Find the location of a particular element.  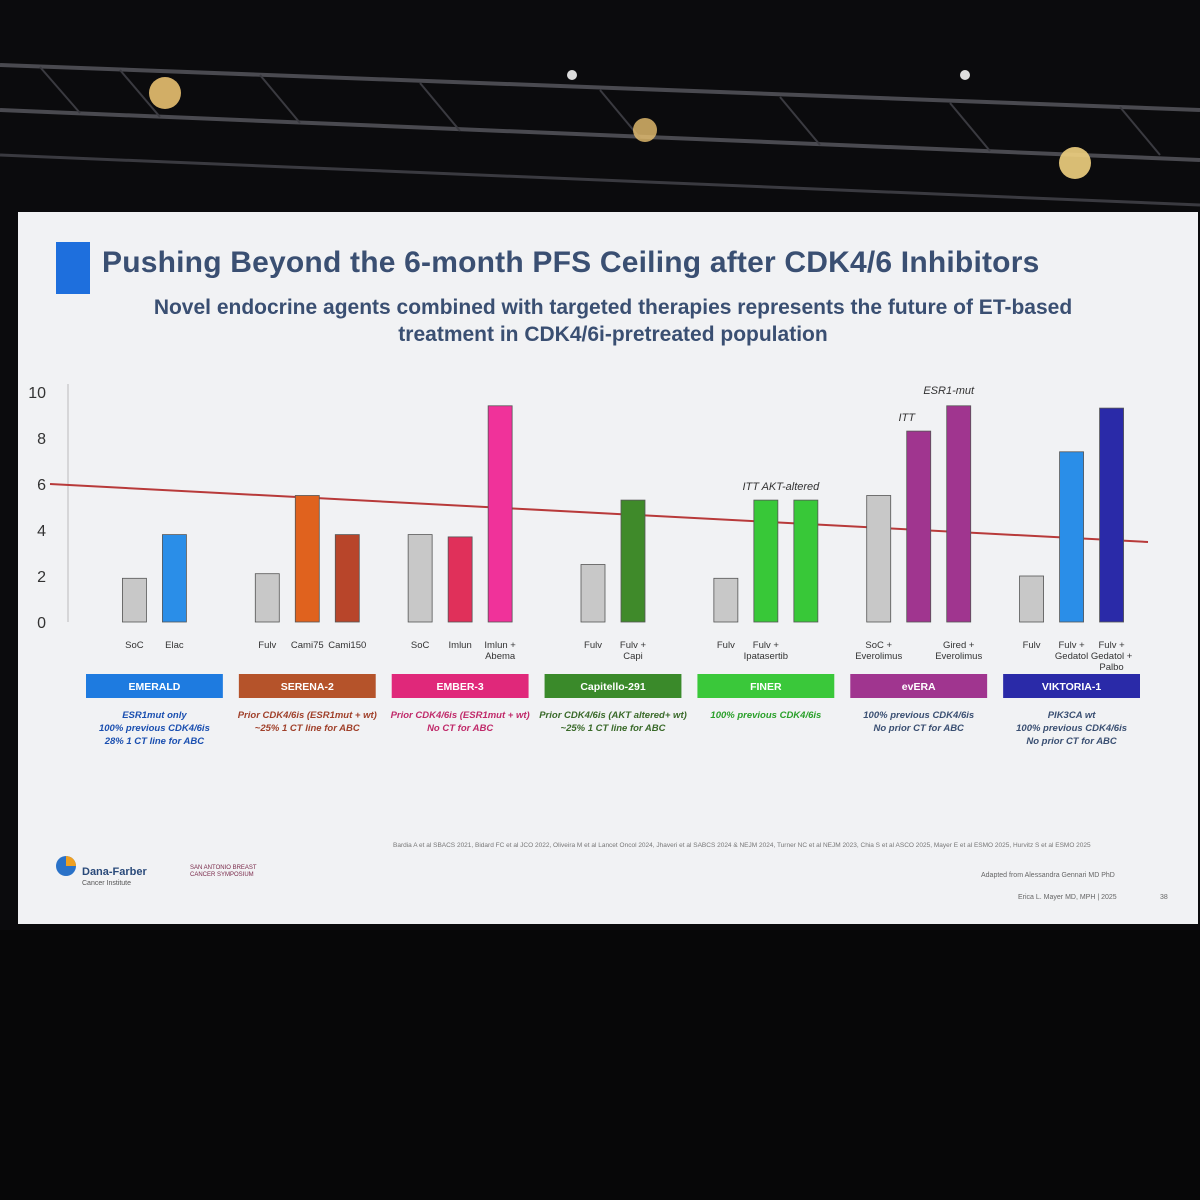

page-number: 38 is located at coordinates (1164, 897).